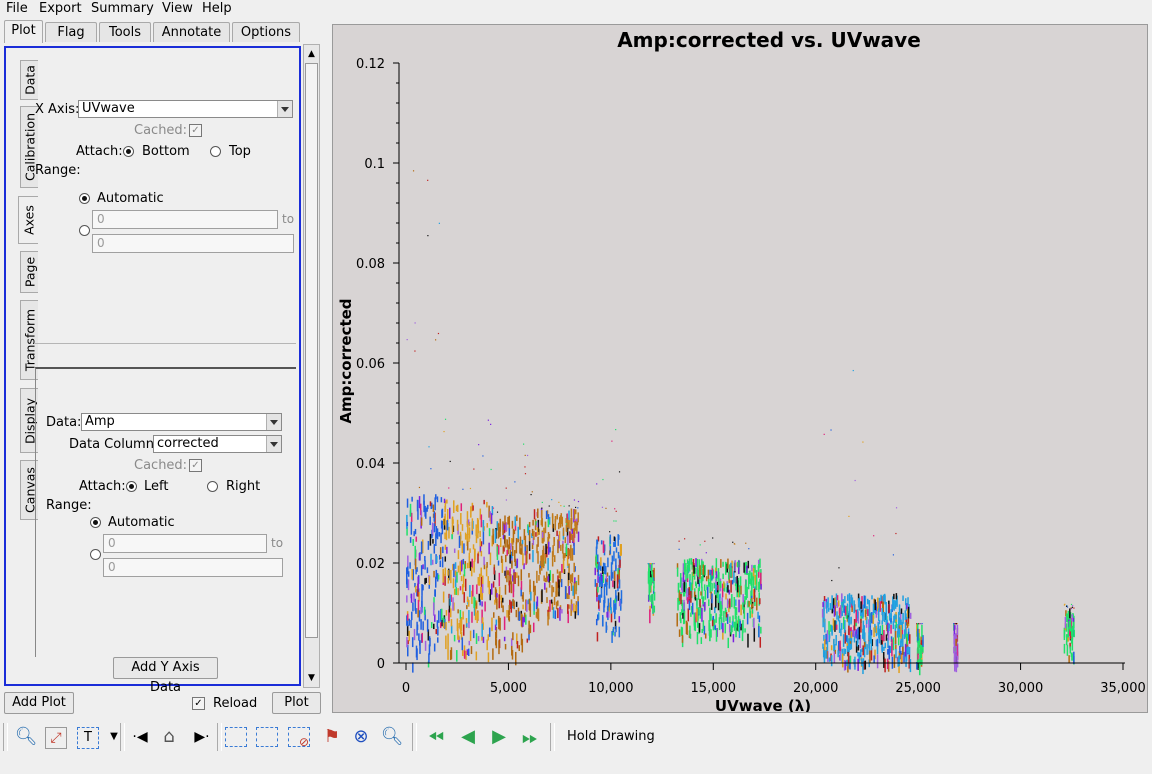 The height and width of the screenshot is (774, 1152). Describe the element at coordinates (185, 219) in the screenshot. I see `x-range-from-input: 0` at that location.